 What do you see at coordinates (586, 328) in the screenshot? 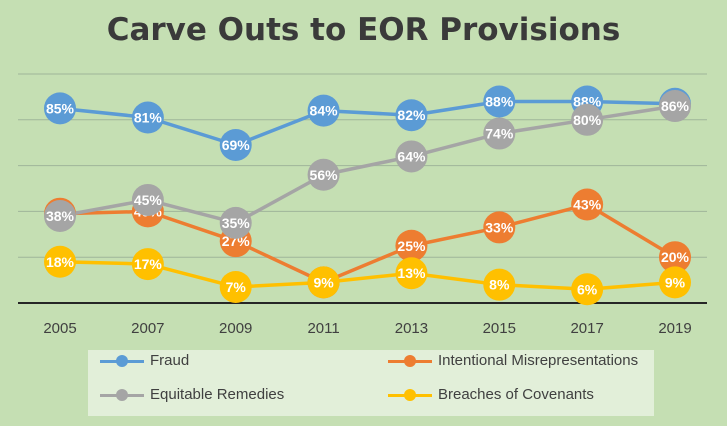
I see `x-tick-label: 2017` at bounding box center [586, 328].